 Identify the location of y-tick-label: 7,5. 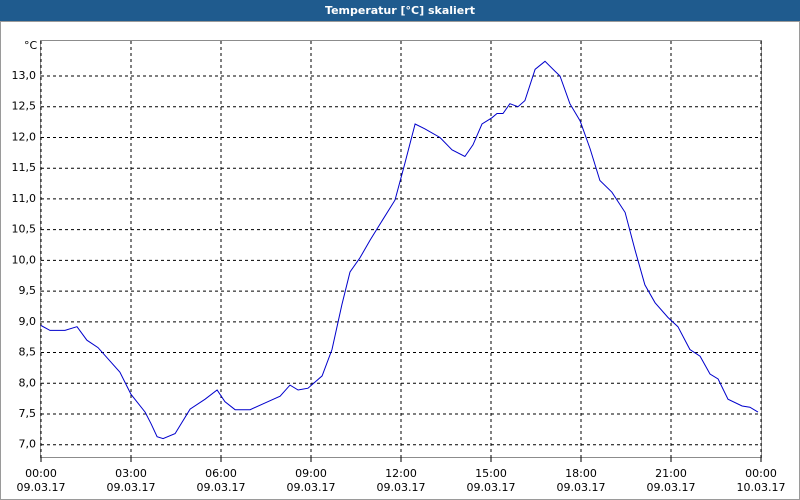
(28, 413).